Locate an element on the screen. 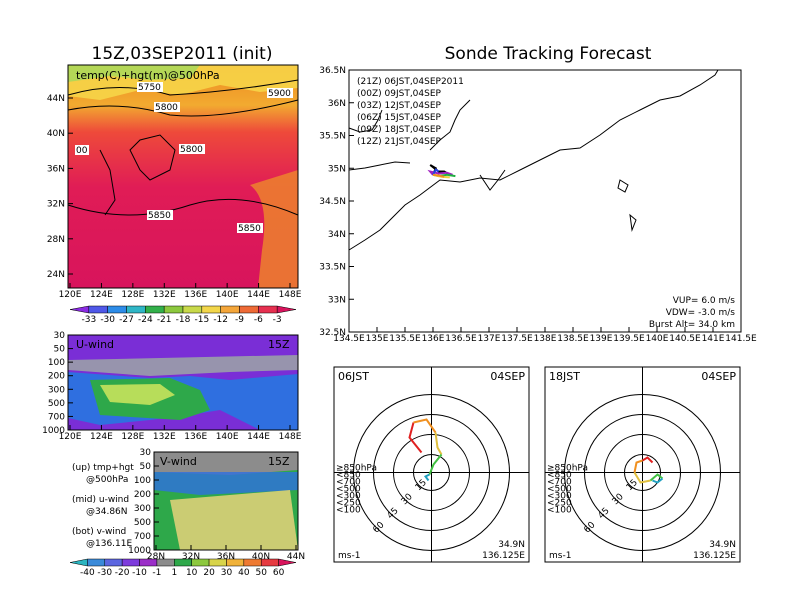  u-wind-light-core is located at coordinates (137, 394).